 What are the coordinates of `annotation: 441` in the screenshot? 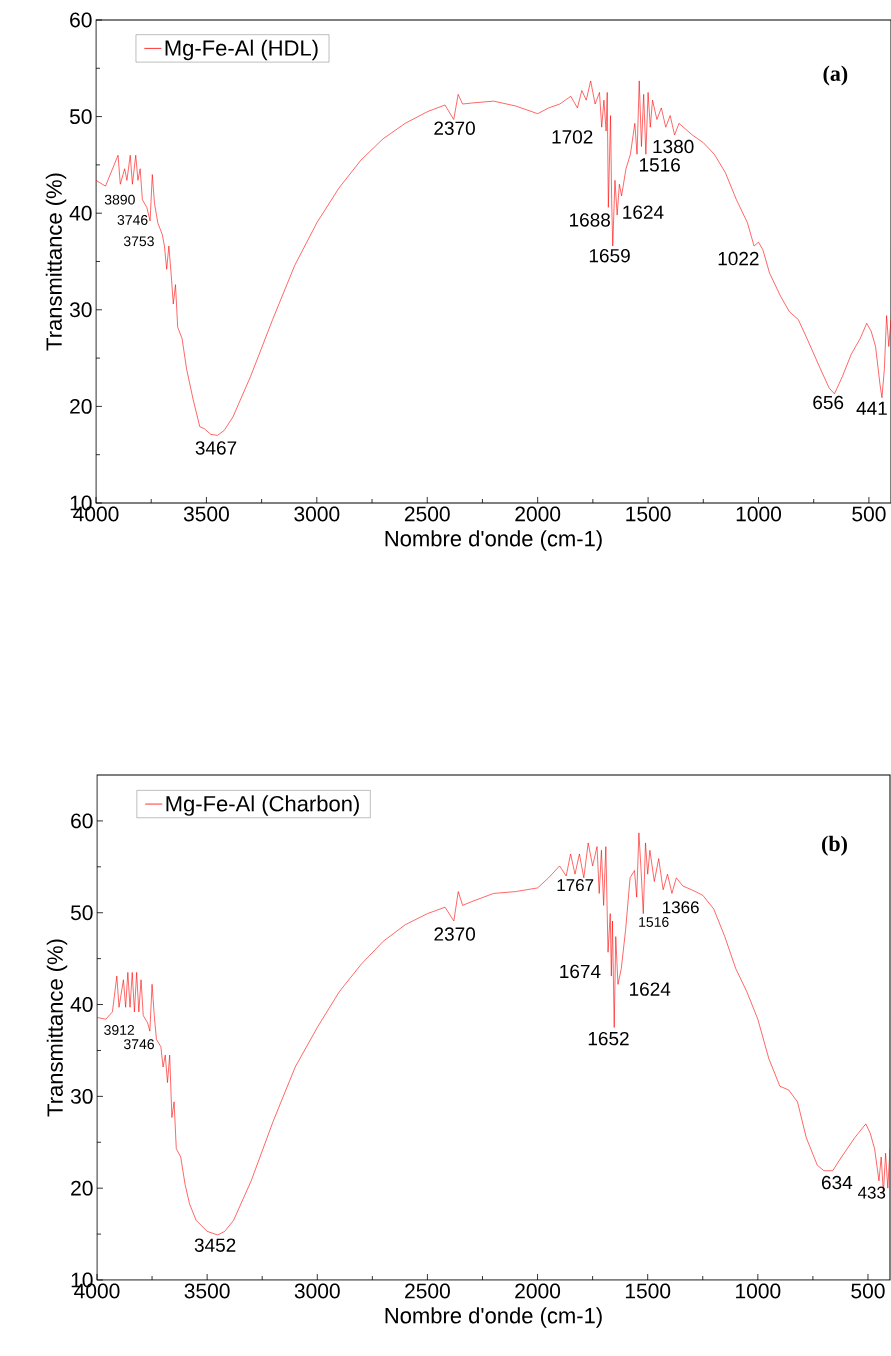 It's located at (871, 408).